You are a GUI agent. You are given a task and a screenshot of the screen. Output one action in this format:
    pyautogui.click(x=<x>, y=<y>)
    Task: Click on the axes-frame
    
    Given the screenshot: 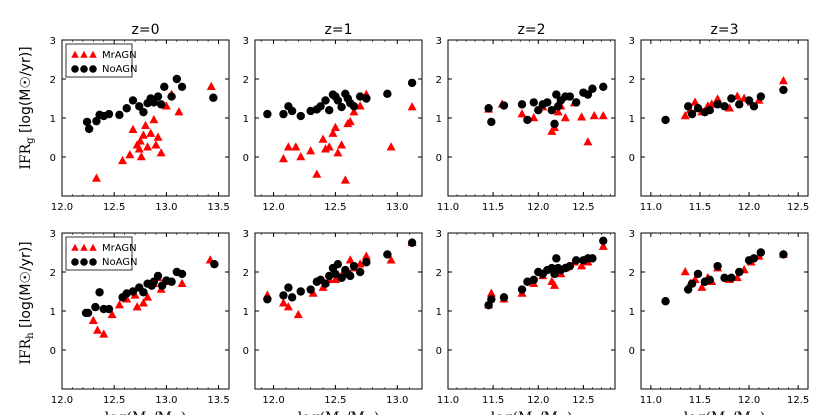 What is the action you would take?
    pyautogui.click(x=338, y=118)
    